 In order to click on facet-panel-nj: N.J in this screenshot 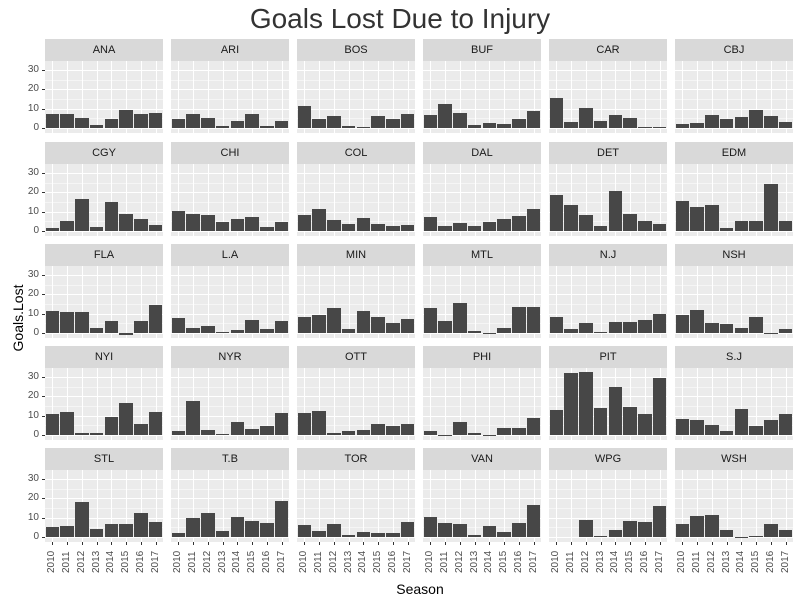, I will do `click(608, 291)`.